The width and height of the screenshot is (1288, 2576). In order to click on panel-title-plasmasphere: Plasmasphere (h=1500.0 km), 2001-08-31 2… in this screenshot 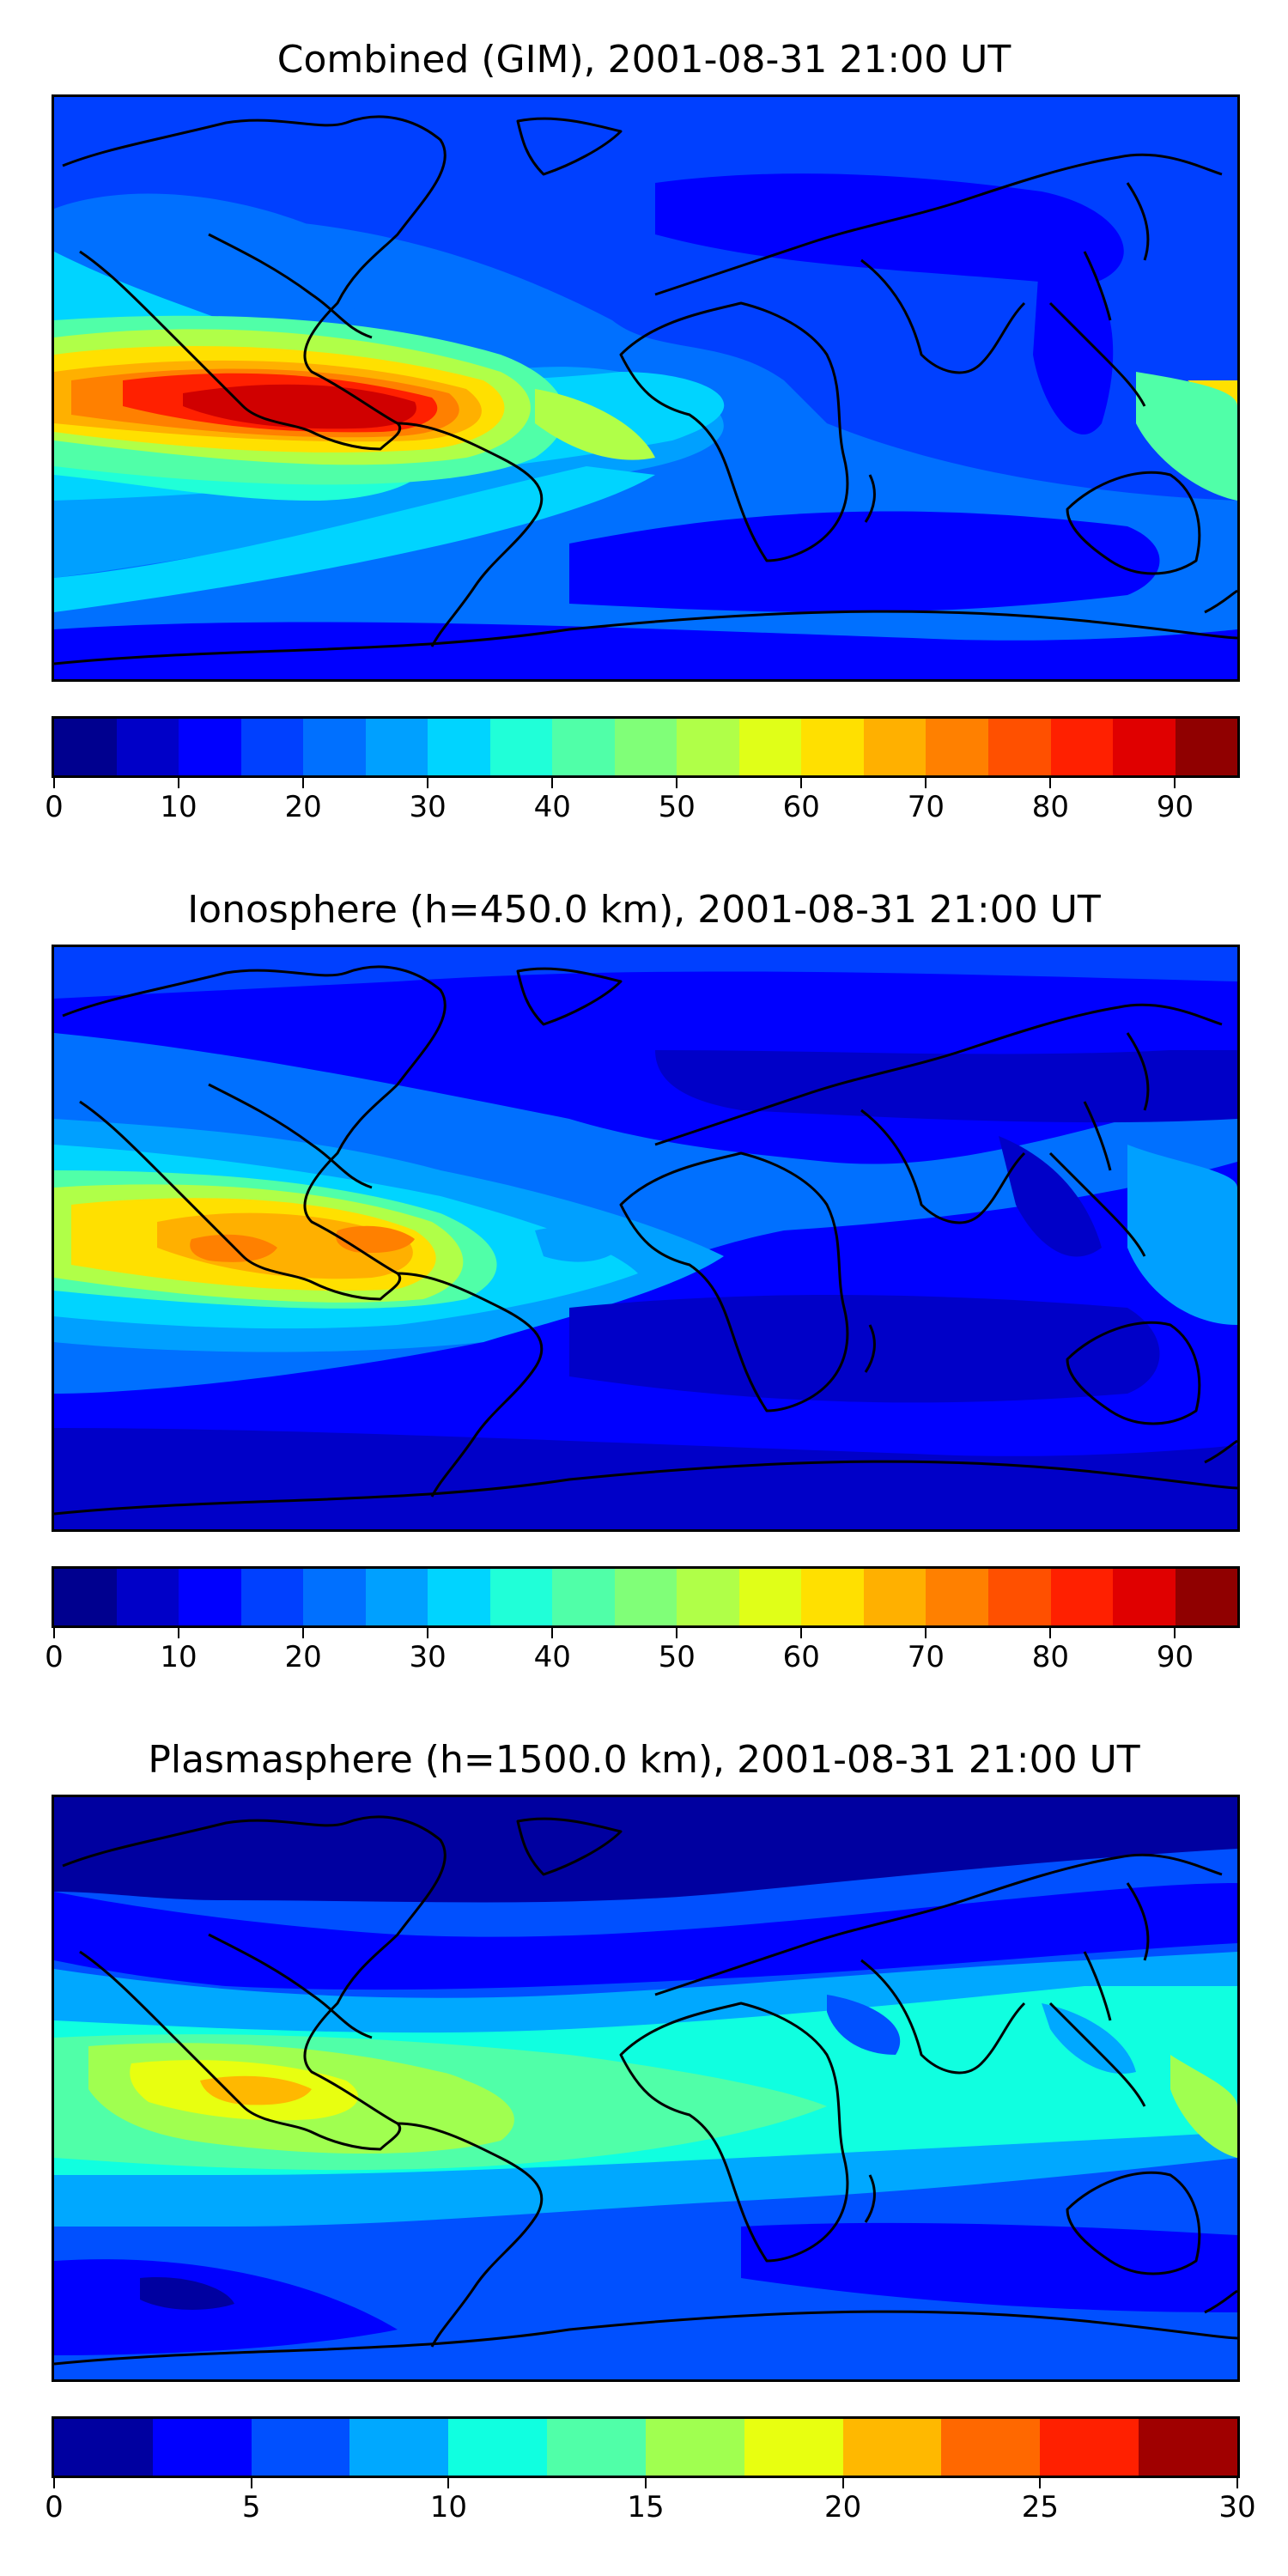, I will do `click(644, 1760)`.